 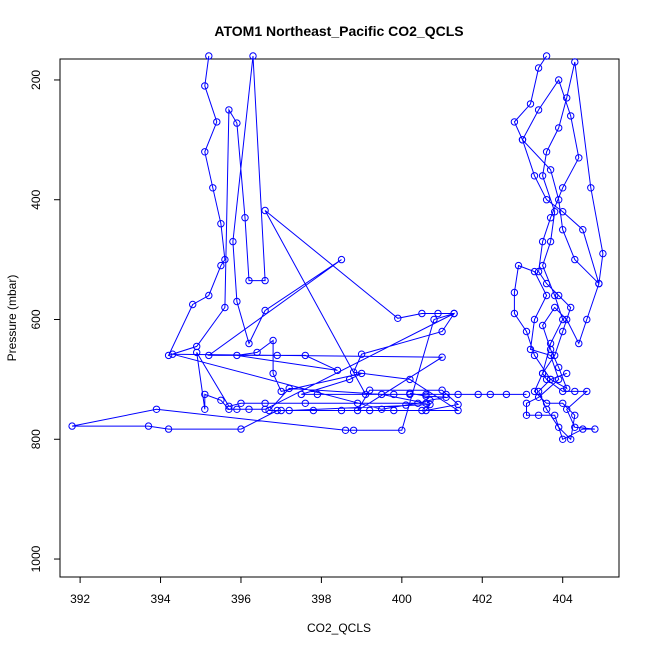 What do you see at coordinates (482, 599) in the screenshot?
I see `x-tick-label: 402` at bounding box center [482, 599].